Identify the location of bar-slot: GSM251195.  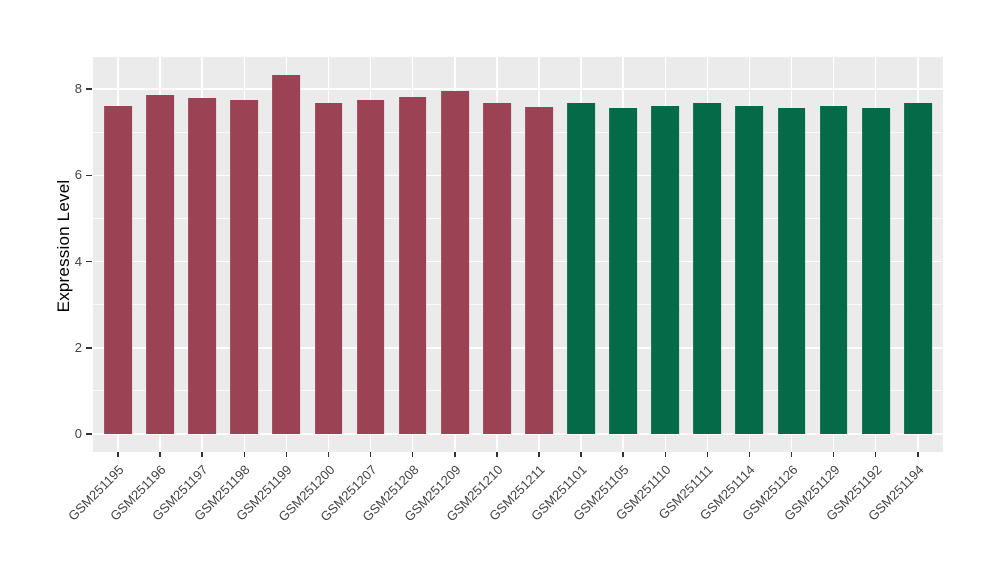
(102, 290).